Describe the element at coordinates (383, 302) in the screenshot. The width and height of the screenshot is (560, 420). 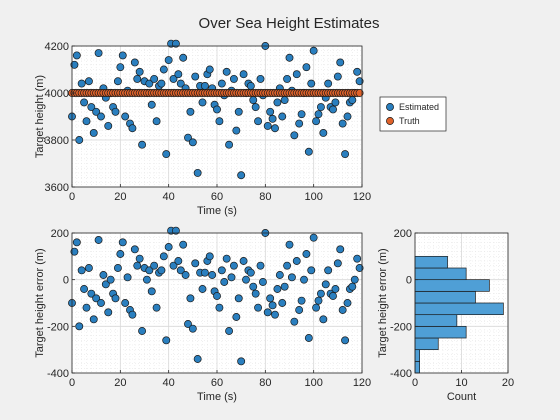
I see `histogram-y-axis-label: Target height error (m)` at that location.